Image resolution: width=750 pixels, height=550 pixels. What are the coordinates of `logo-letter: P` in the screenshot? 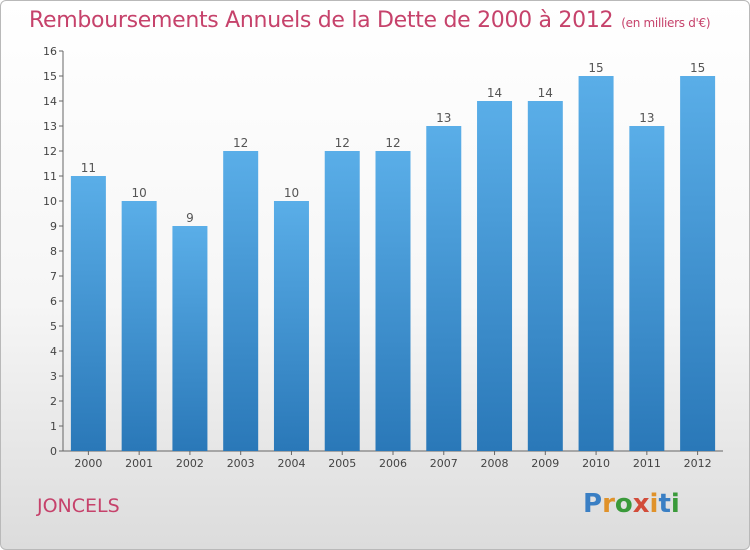 It's located at (593, 504).